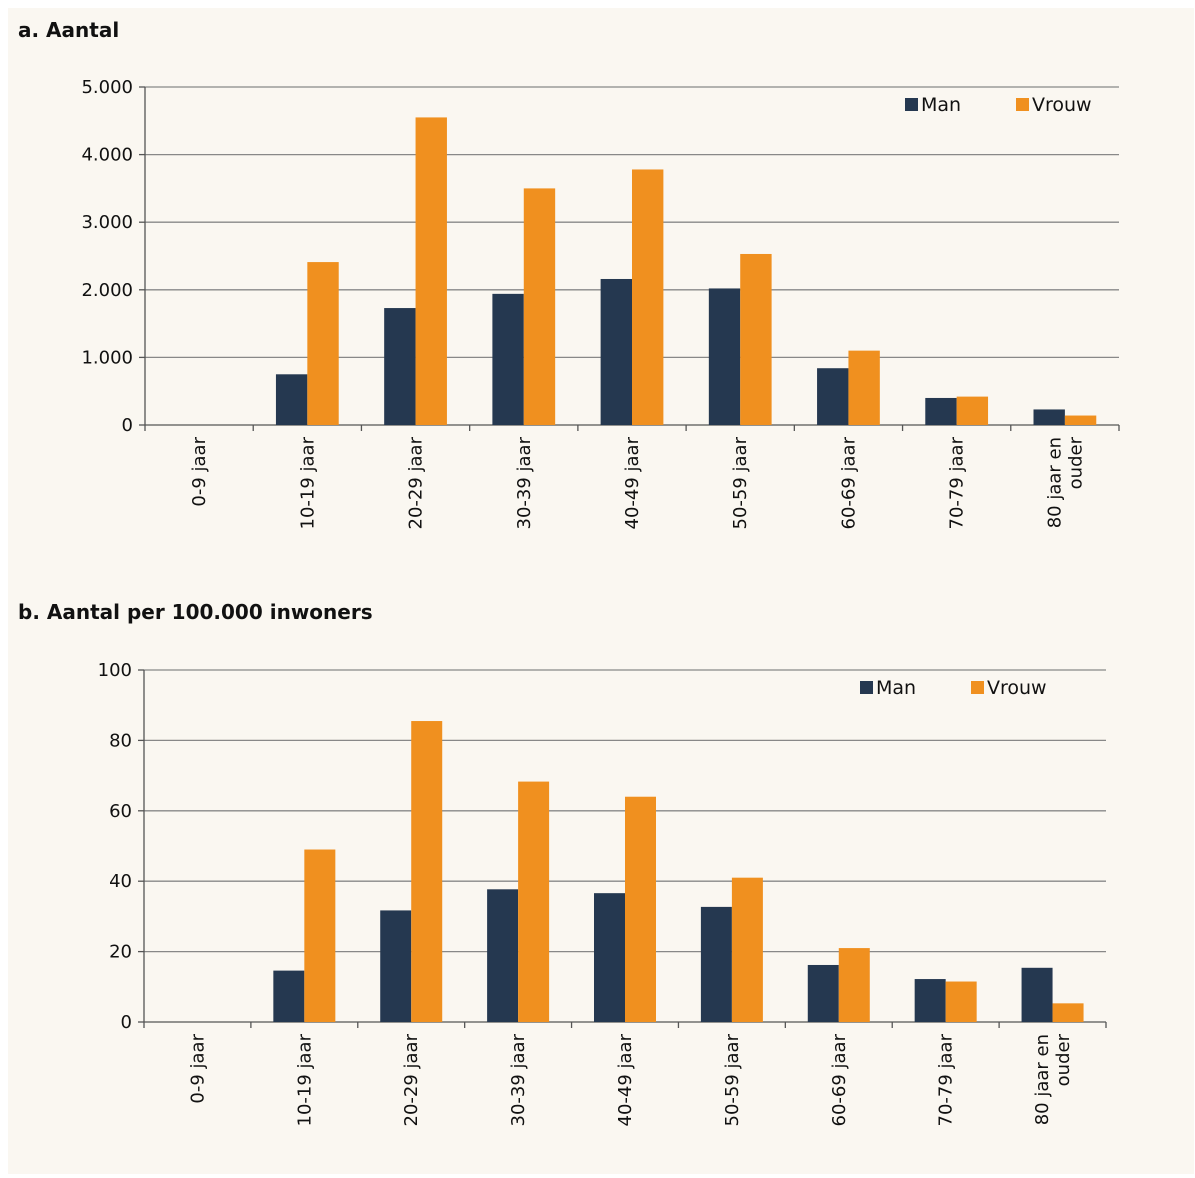 This screenshot has height=1178, width=1195. I want to click on y-tick-label: 100, so click(115, 670).